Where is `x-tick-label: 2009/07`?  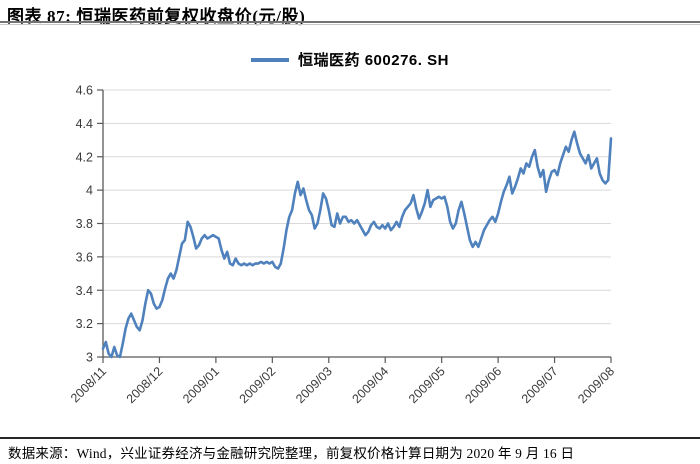 x-tick-label: 2009/07 is located at coordinates (540, 385).